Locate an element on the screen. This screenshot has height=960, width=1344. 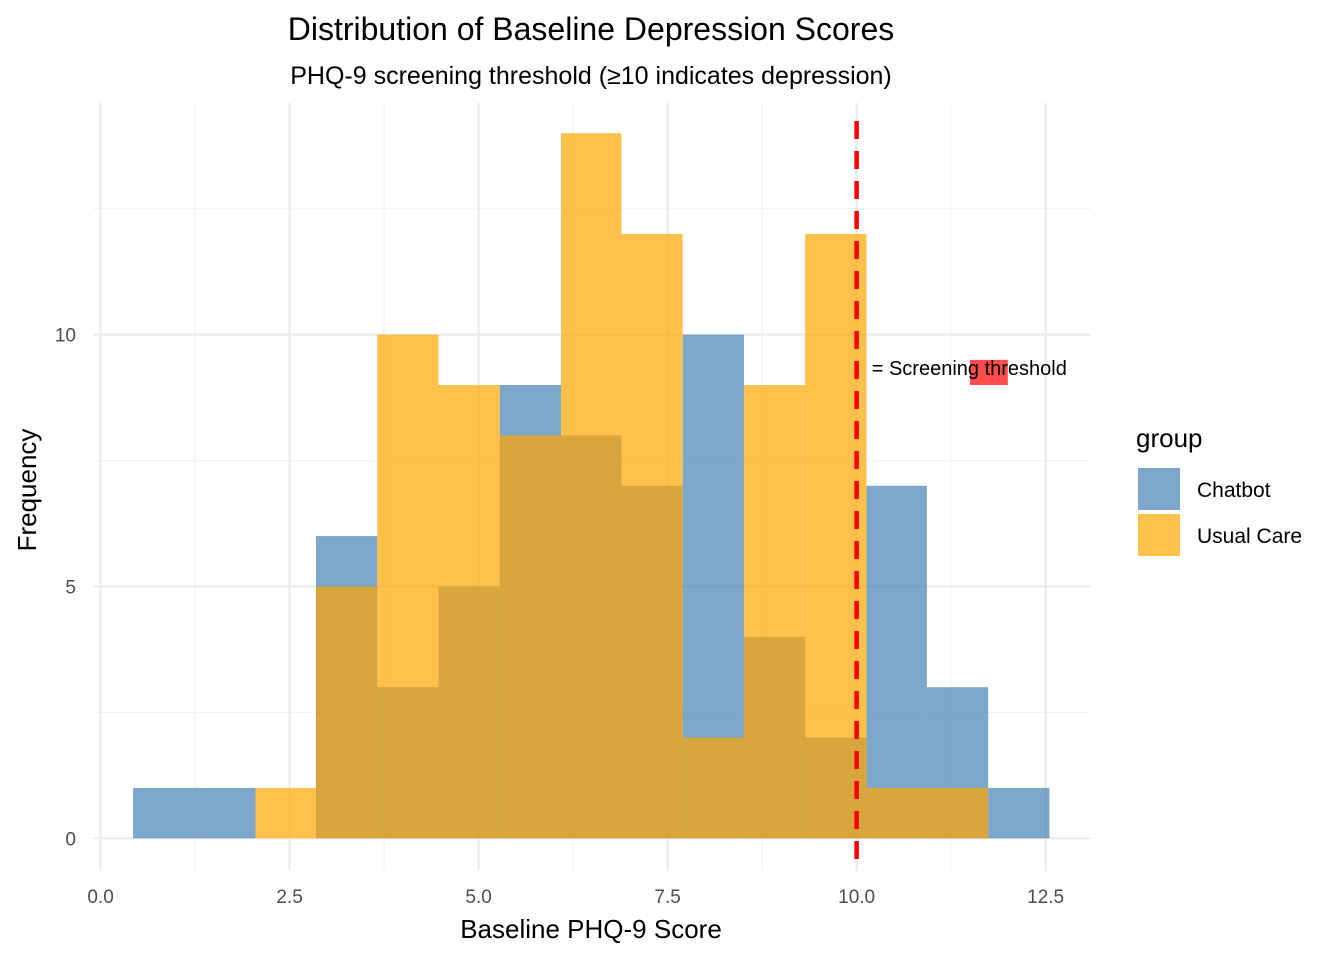
annotation-text: = Screening threshold is located at coordinates (969, 369).